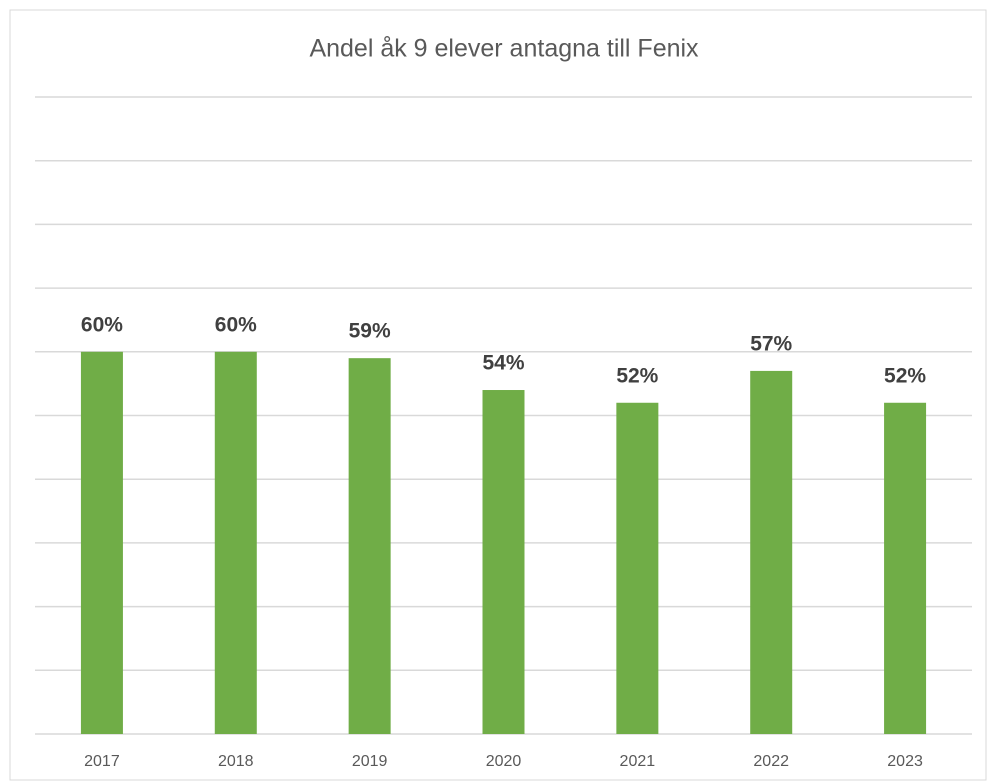 The height and width of the screenshot is (782, 988). I want to click on x-tick-label: 2019, so click(370, 761).